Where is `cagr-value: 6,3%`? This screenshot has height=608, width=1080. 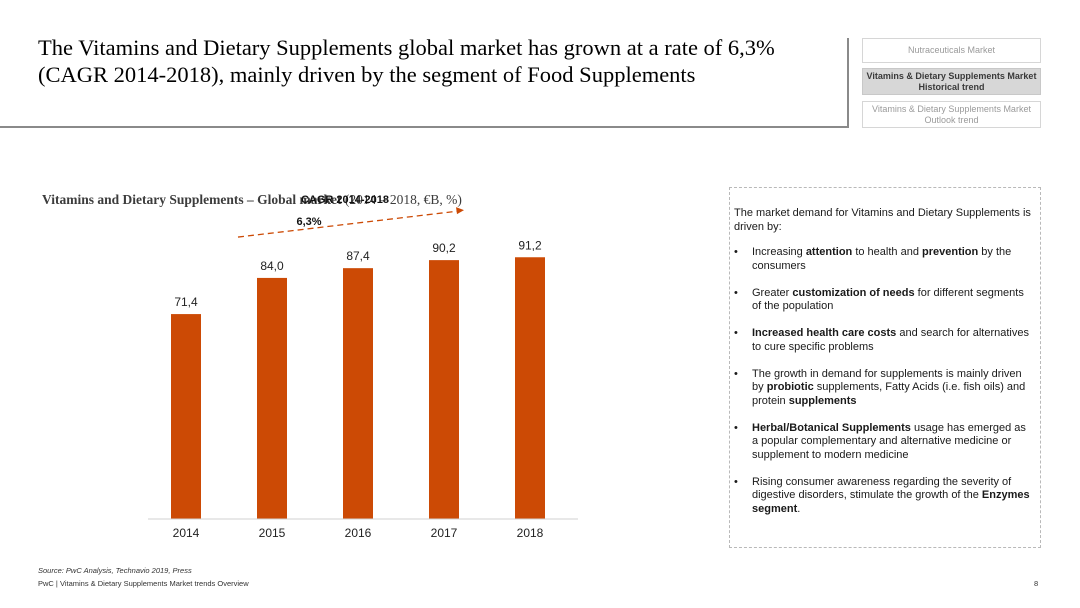
cagr-value: 6,3% is located at coordinates (308, 222).